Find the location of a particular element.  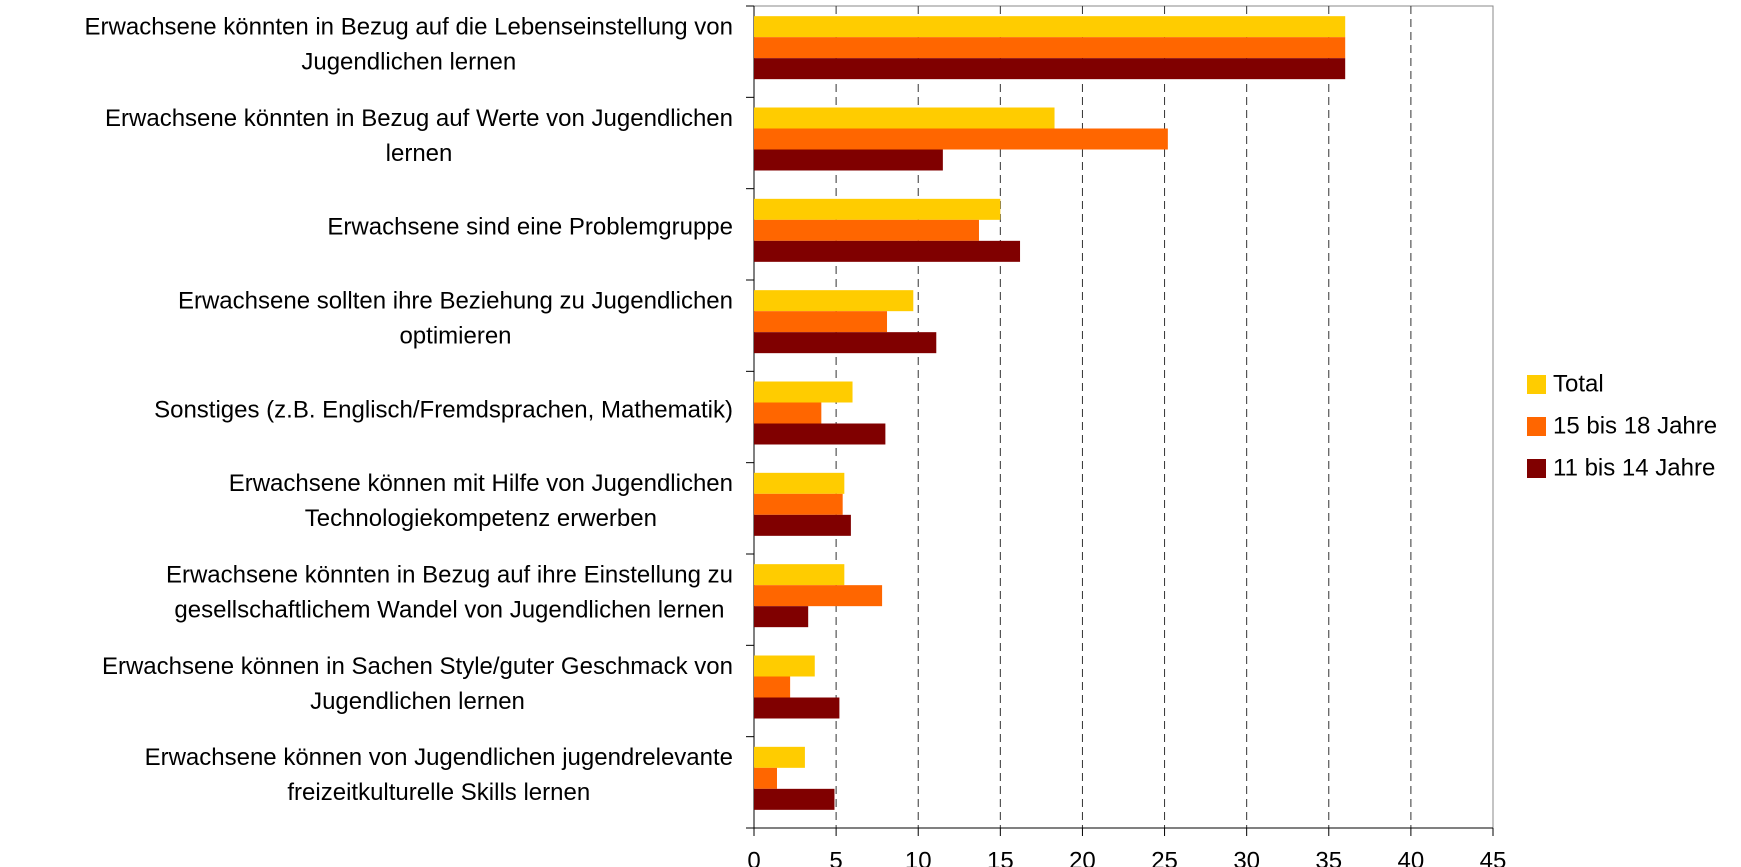

legend-label: 11 bis 14 Jahre is located at coordinates (1634, 467).